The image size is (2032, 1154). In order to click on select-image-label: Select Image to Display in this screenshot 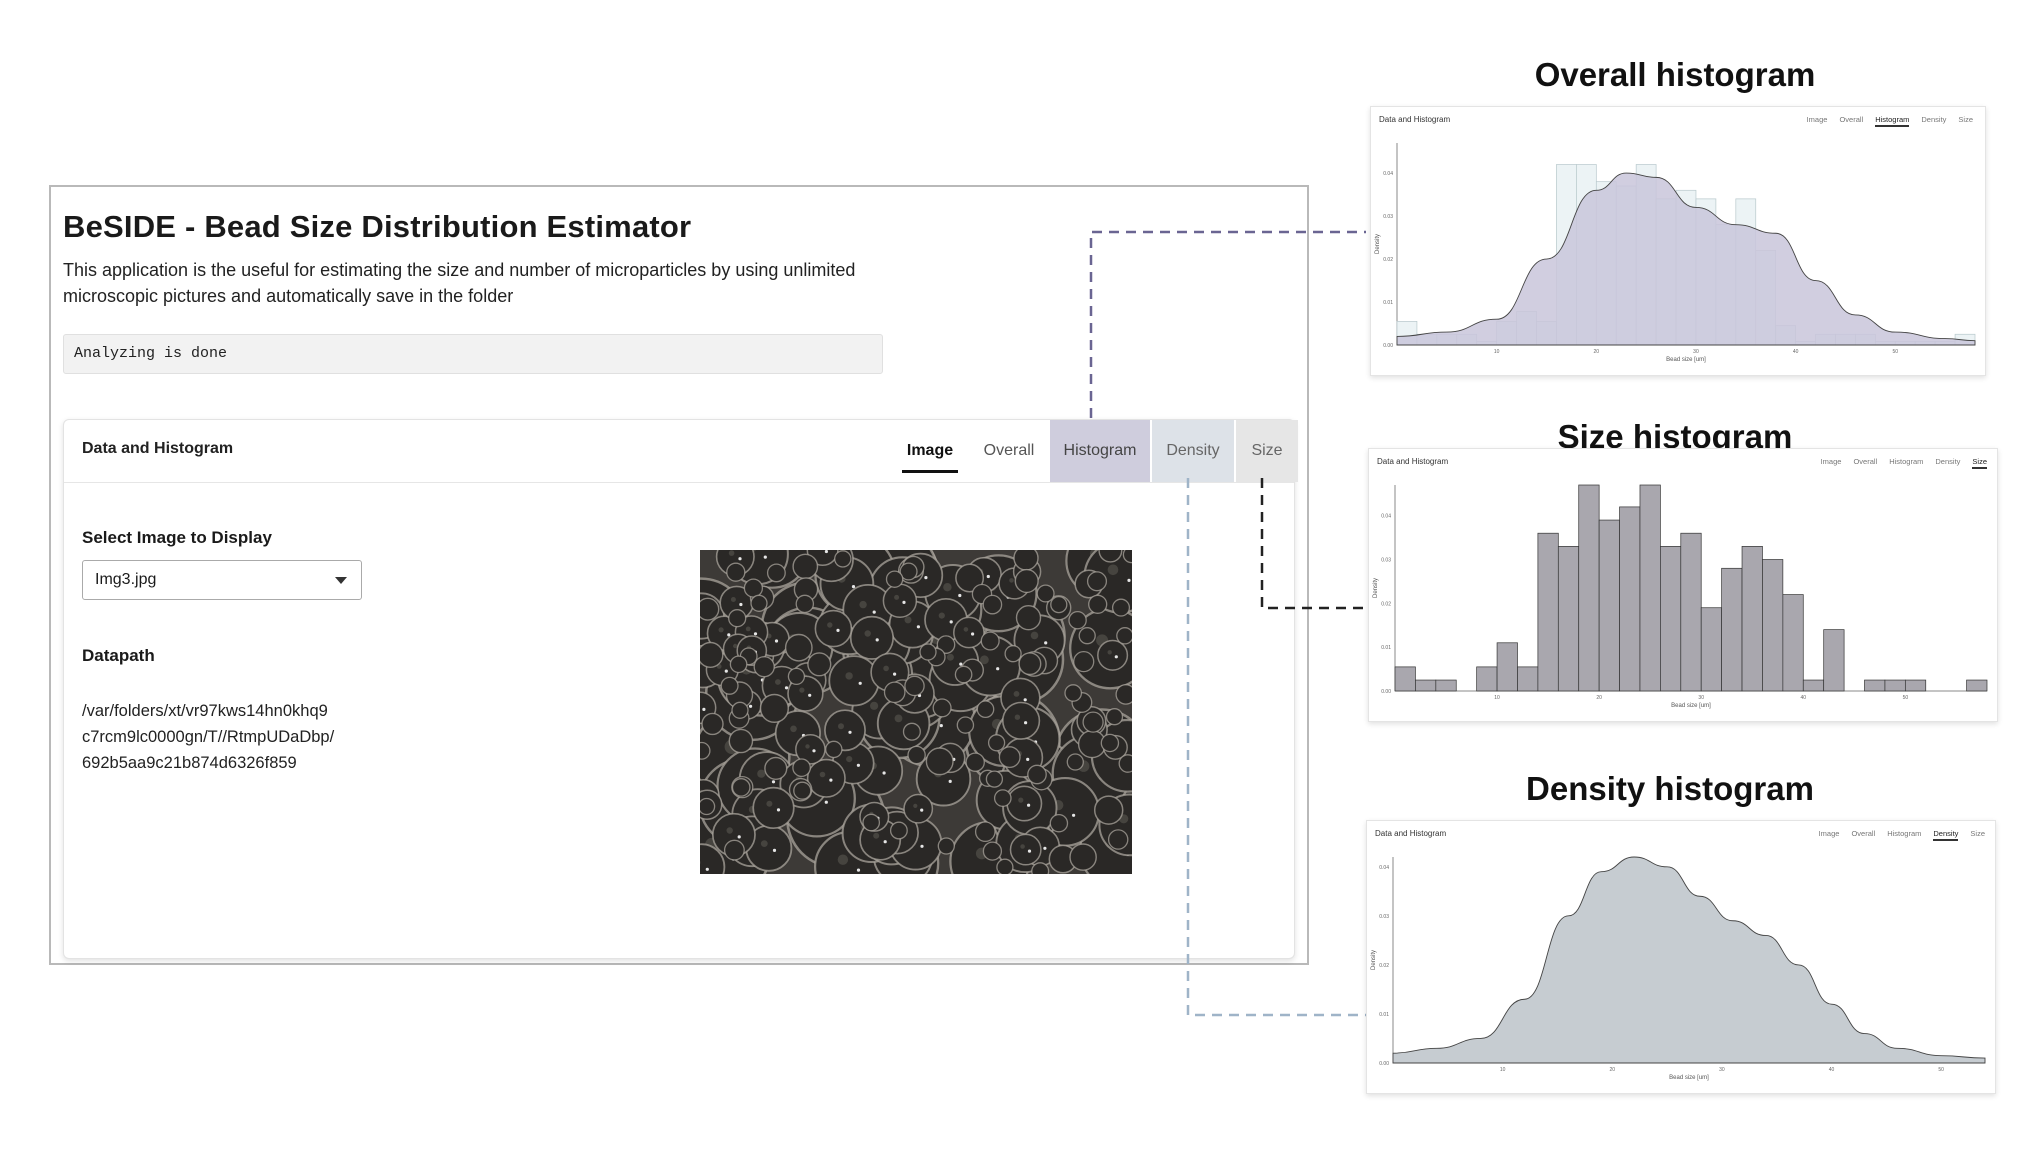, I will do `click(177, 537)`.